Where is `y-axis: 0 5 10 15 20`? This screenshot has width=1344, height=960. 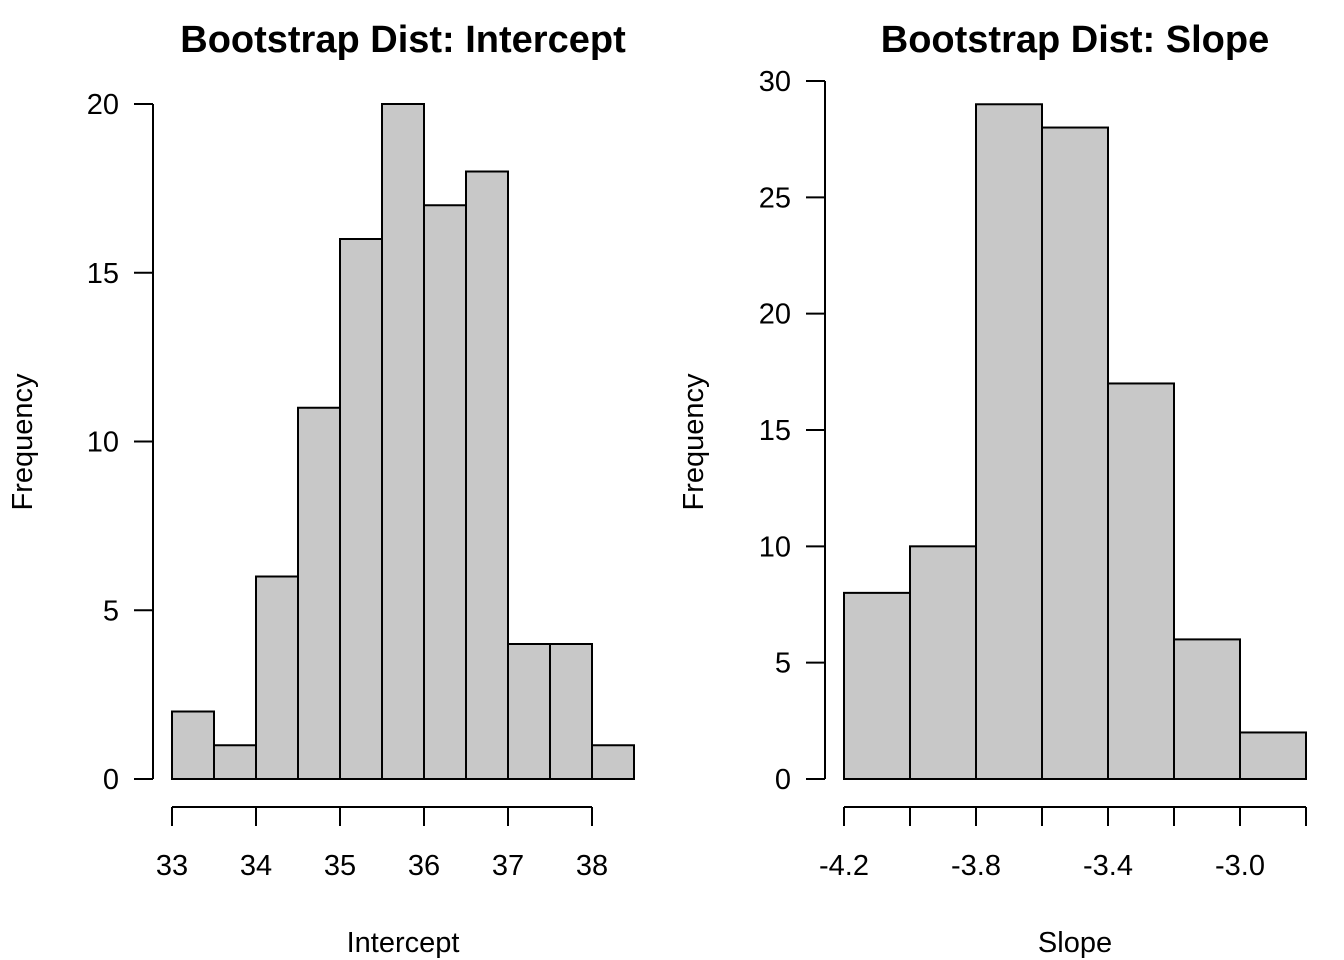 y-axis: 0 5 10 15 20 is located at coordinates (120, 442).